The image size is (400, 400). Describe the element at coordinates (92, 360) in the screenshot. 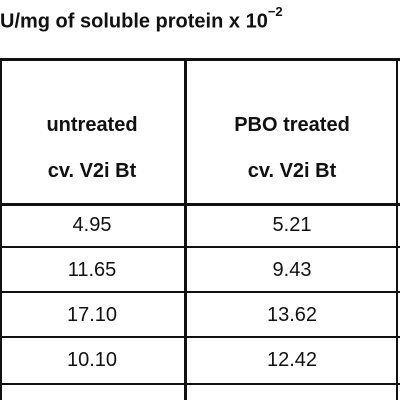

I see `table-cell: 10.10` at that location.